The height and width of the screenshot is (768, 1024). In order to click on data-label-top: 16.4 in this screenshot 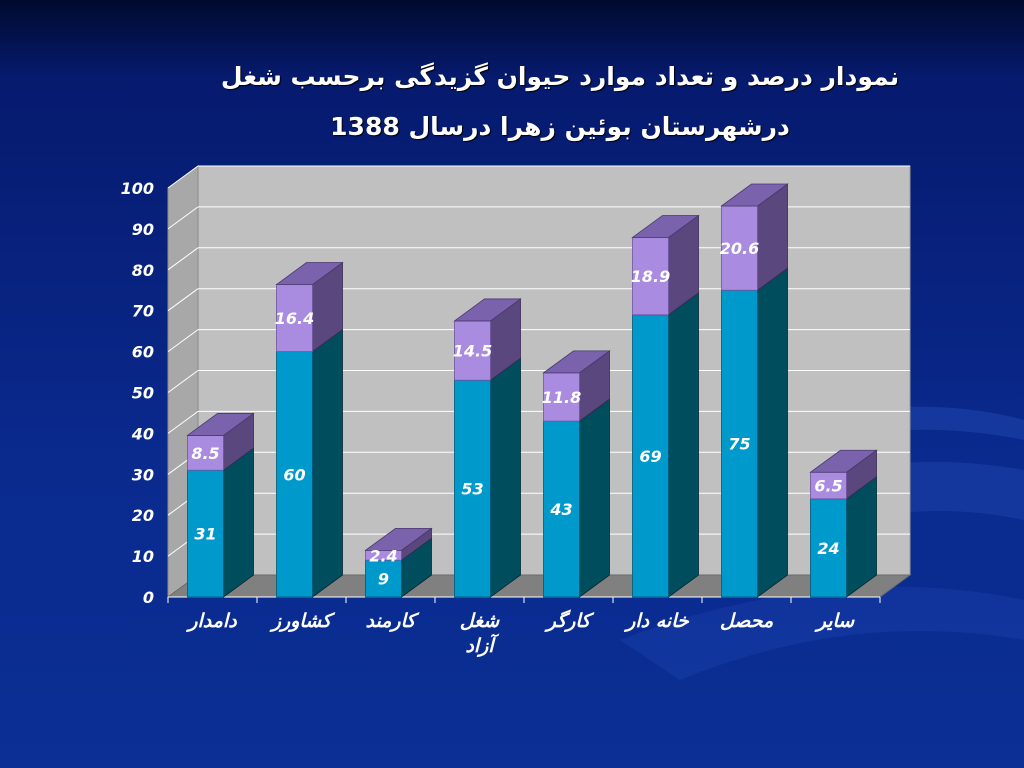, I will do `click(294, 318)`.